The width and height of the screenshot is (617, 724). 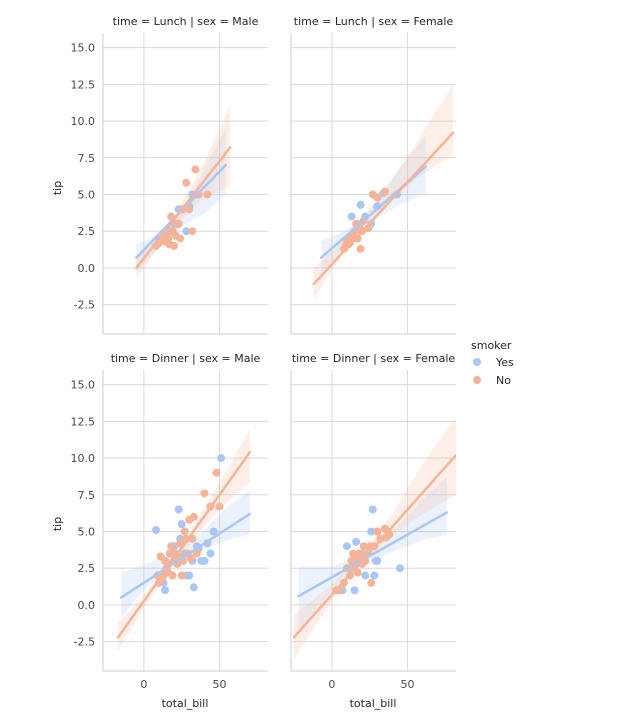 I want to click on regression-line-yes, so click(x=185, y=555).